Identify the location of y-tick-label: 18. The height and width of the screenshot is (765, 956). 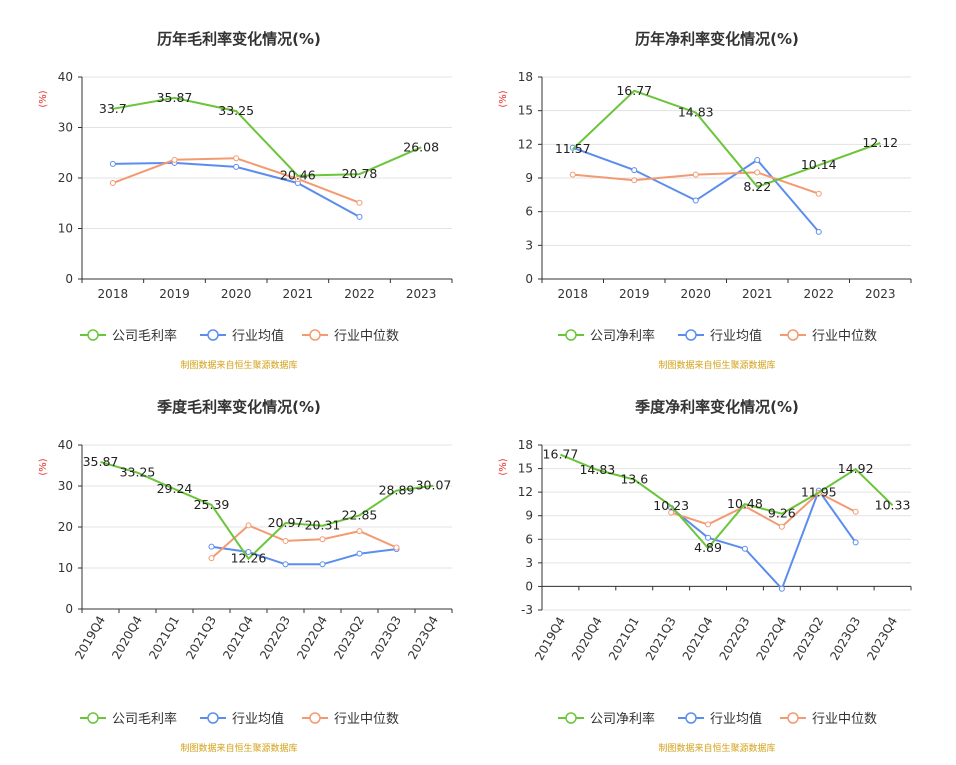
(525, 77).